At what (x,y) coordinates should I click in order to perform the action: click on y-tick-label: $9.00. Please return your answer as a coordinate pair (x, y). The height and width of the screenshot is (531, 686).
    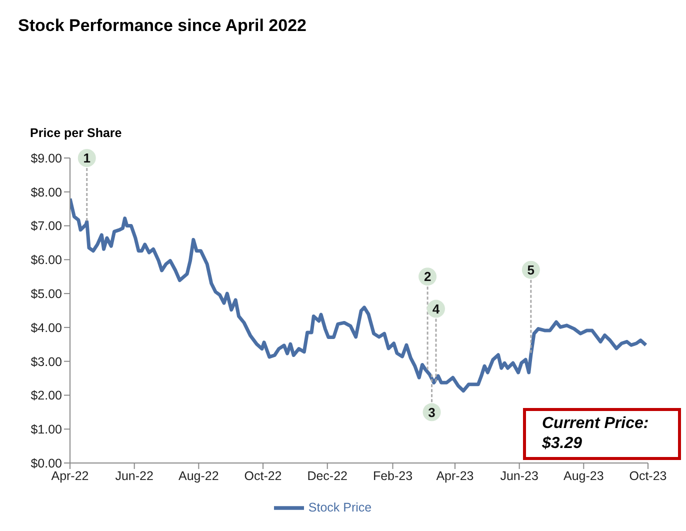
    Looking at the image, I should click on (46, 158).